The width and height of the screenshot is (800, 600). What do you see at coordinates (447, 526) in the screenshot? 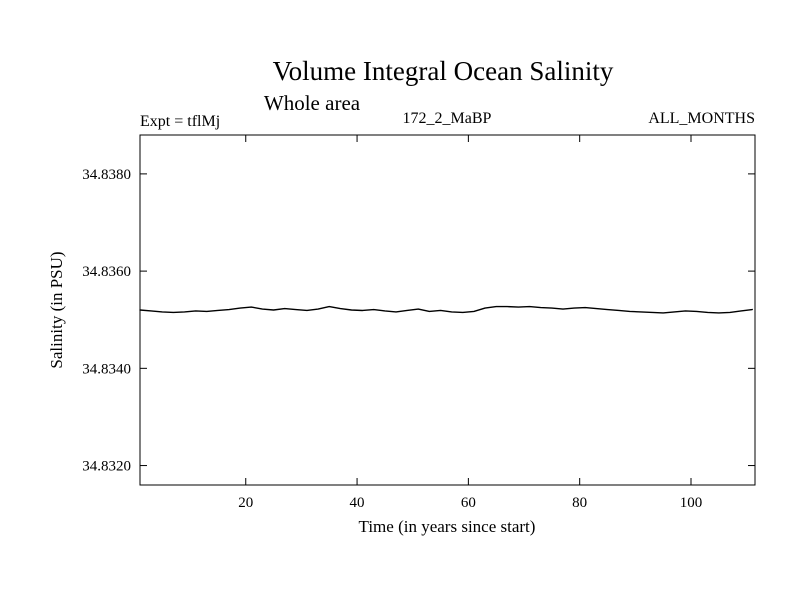
I see `x-axis-label: Time (in years since start)` at bounding box center [447, 526].